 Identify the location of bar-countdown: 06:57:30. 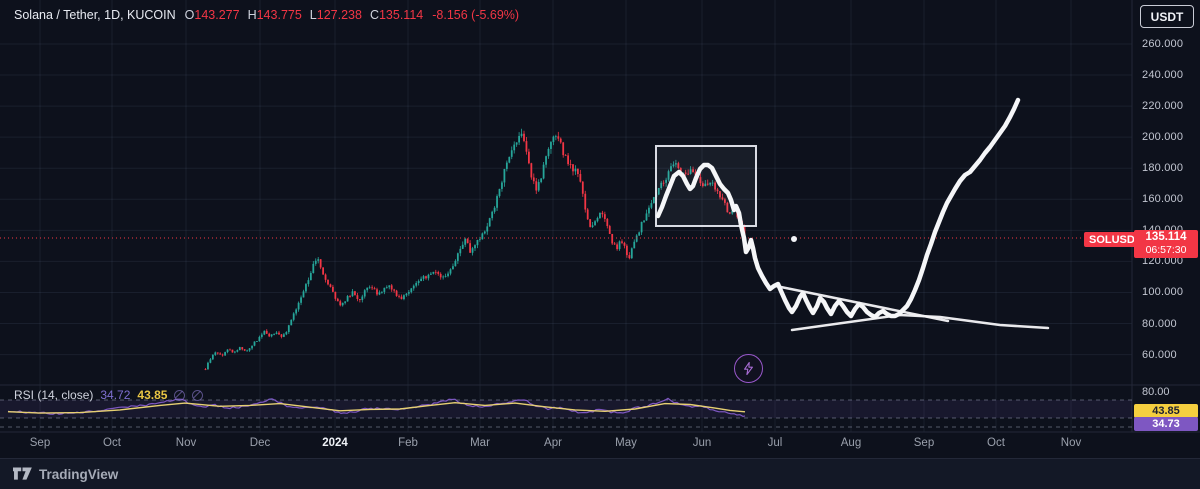
(1166, 250).